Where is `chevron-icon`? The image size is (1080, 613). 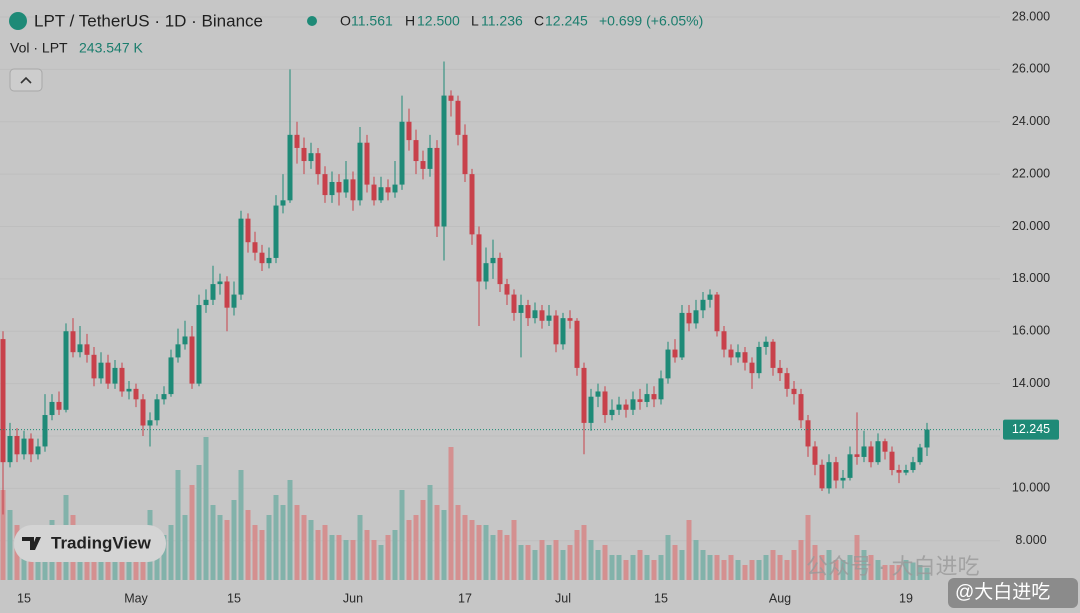
chevron-icon is located at coordinates (26, 80).